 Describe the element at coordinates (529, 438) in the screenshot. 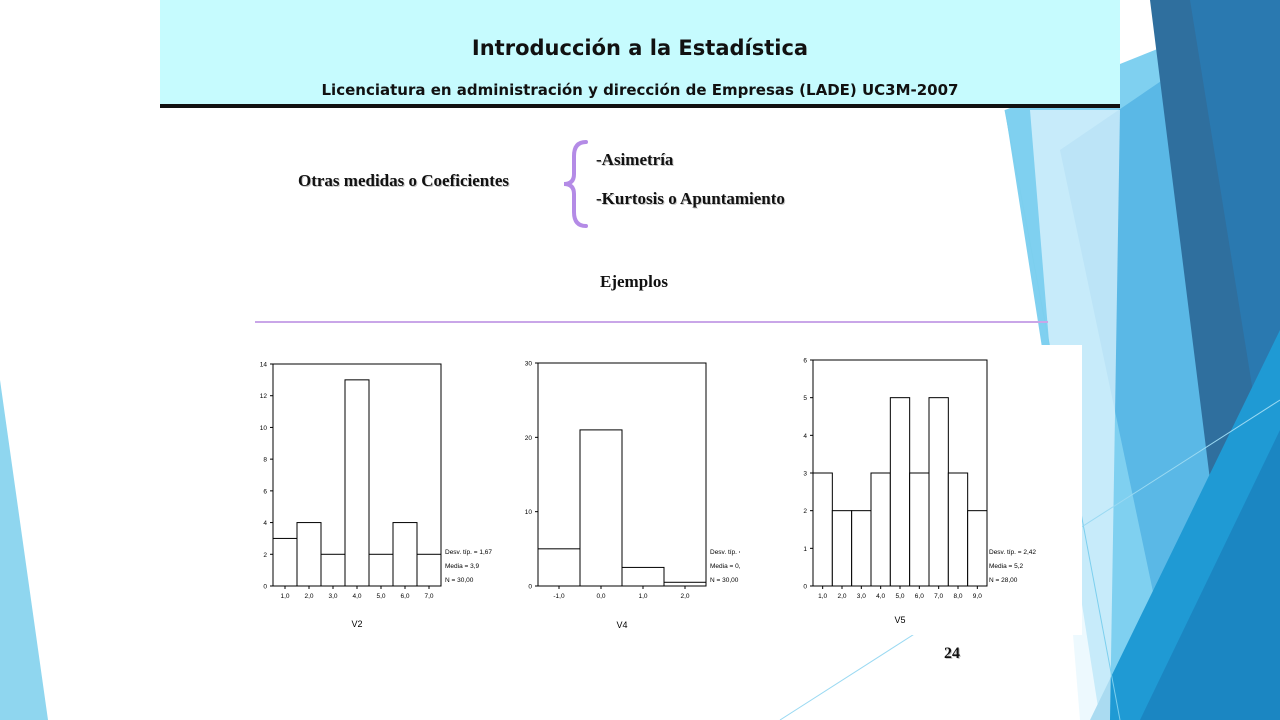

I see `y-tick-label: 20` at that location.